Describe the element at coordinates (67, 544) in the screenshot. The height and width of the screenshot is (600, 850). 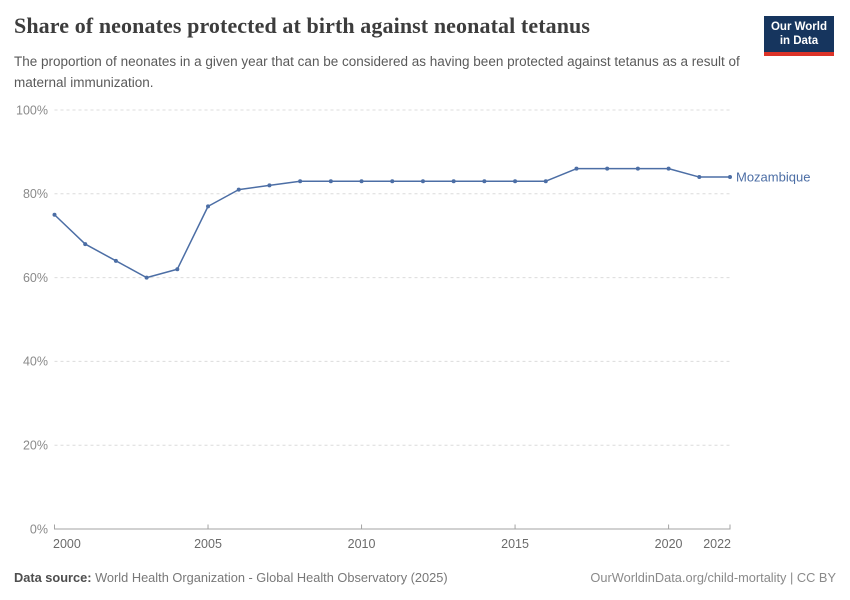
I see `x-tick-label: 2000` at that location.